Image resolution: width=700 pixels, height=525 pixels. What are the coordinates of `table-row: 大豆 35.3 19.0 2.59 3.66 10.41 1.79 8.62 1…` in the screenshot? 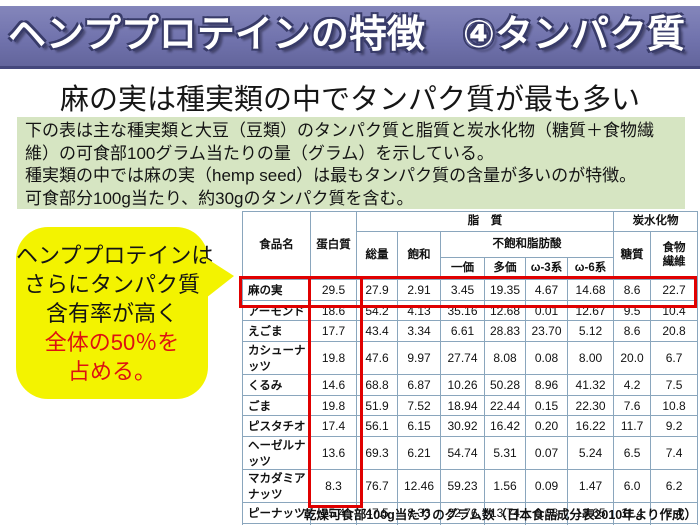 It's located at (470, 523).